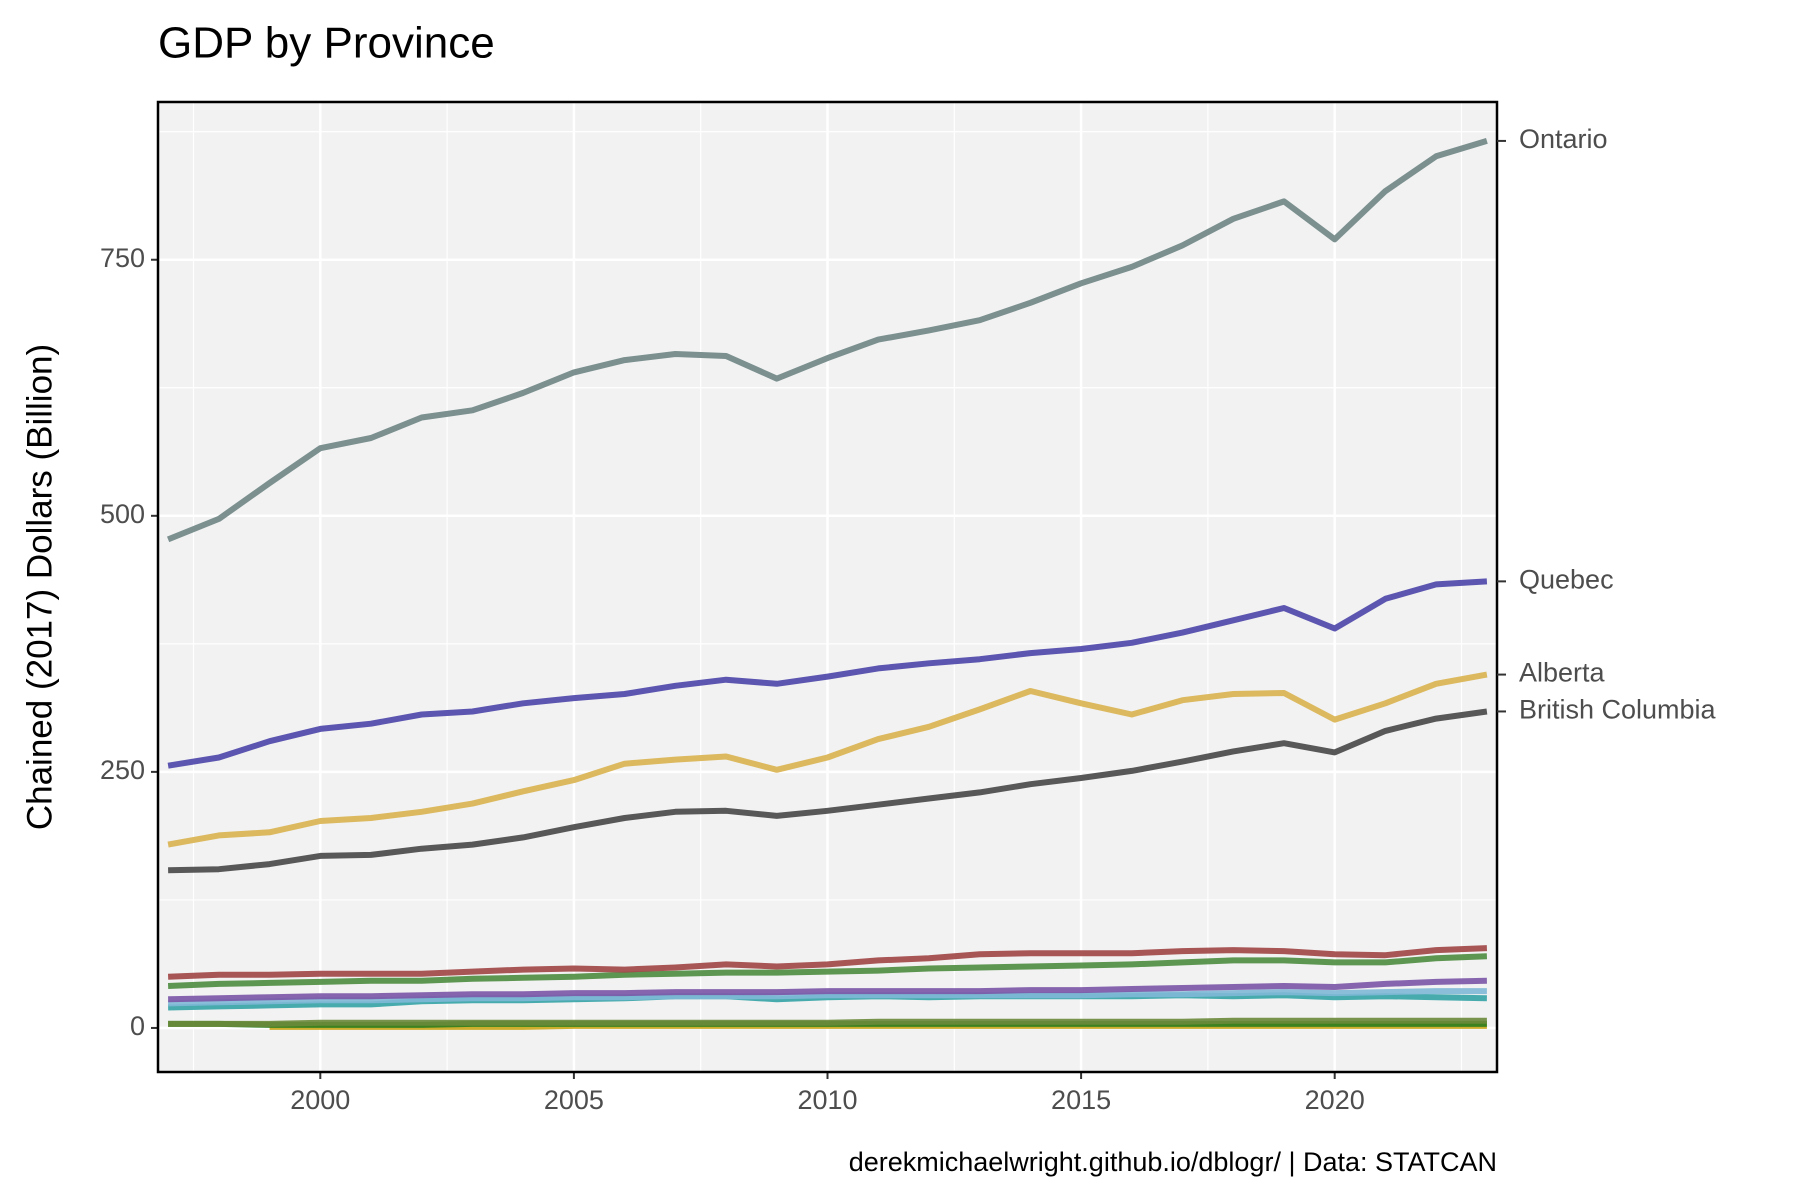 This screenshot has width=1800, height=1200. Describe the element at coordinates (574, 1100) in the screenshot. I see `x-tick-label: 2005` at that location.